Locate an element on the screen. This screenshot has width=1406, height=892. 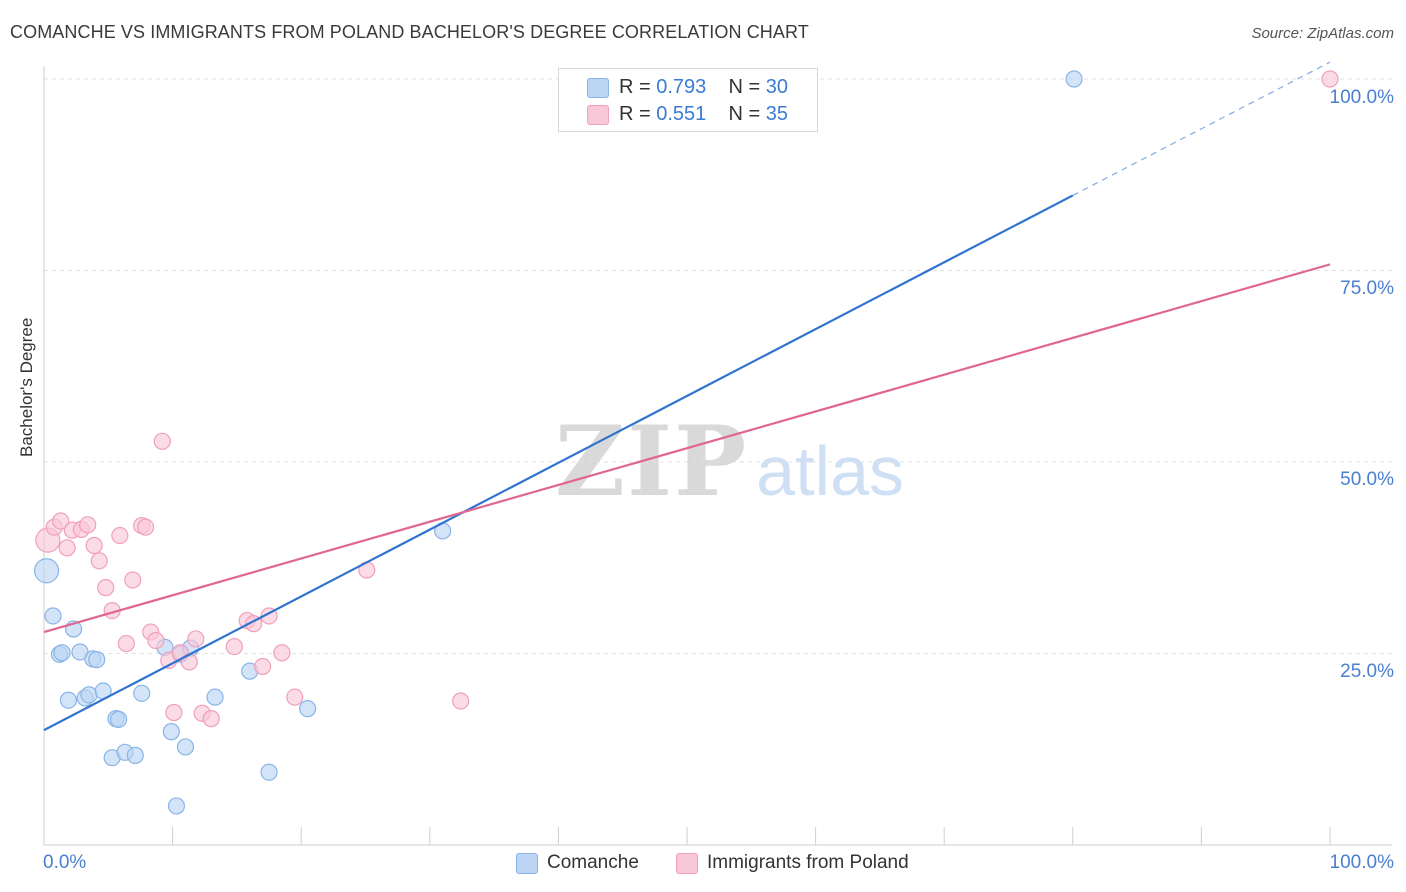
trend-line-extension-comanche is located at coordinates (1201, 128).